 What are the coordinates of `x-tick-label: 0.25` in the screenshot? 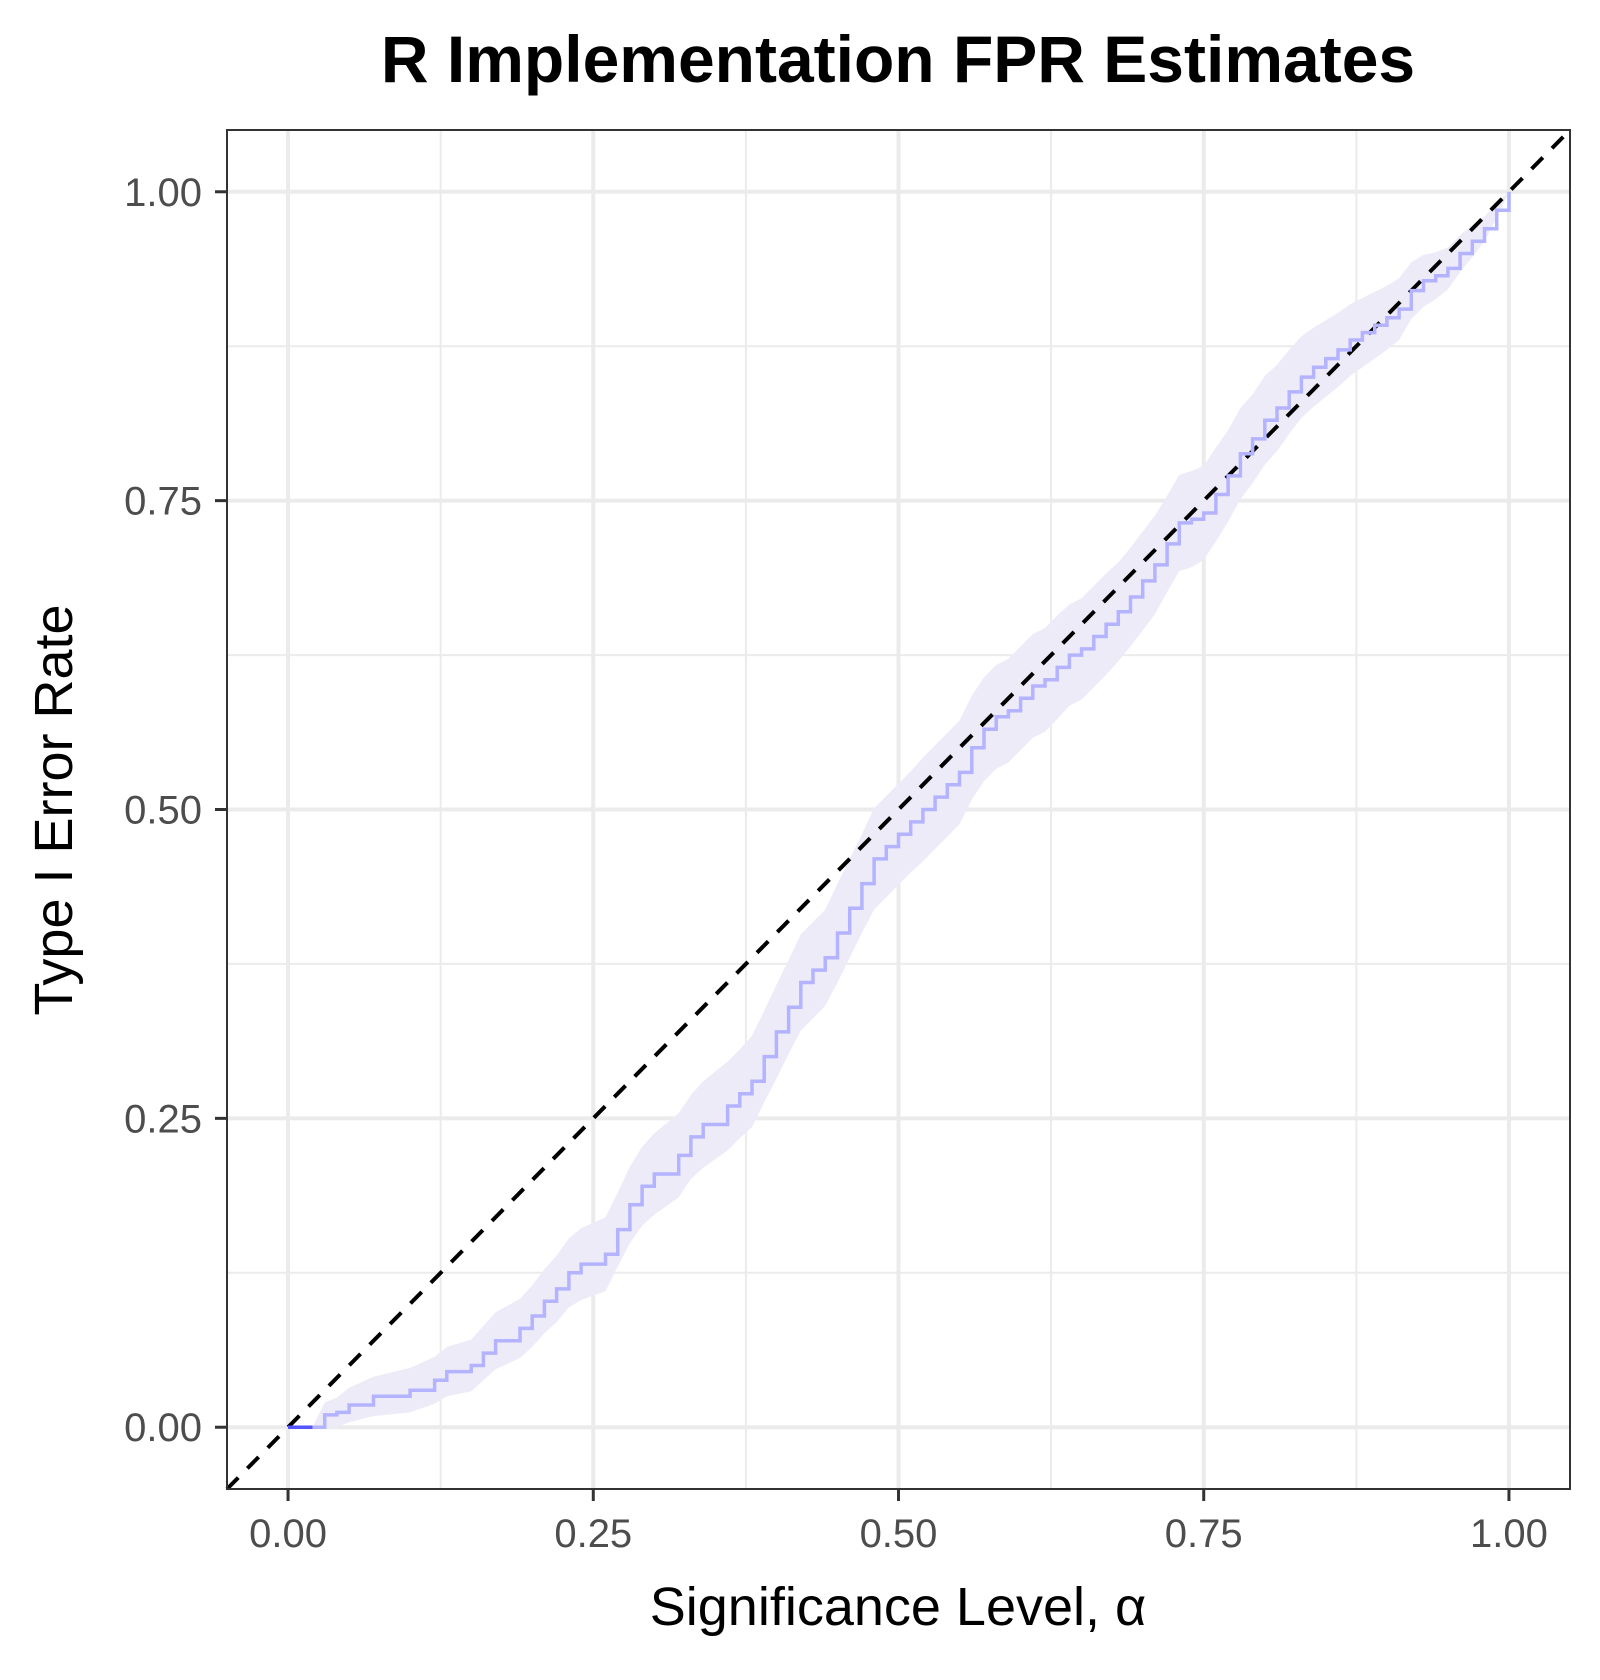 It's located at (593, 1534).